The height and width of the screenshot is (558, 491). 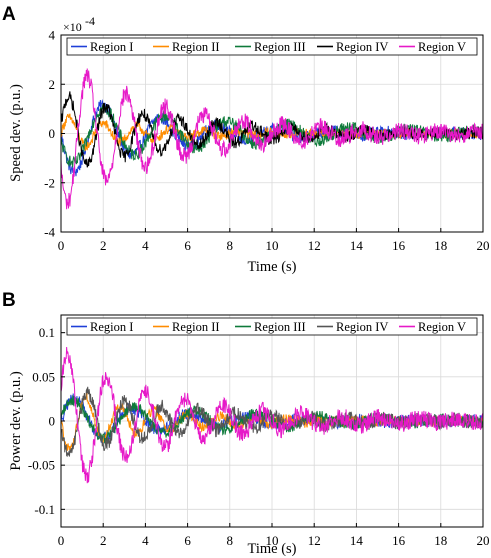 I want to click on y-scale-exponent: -4, so click(x=90, y=21).